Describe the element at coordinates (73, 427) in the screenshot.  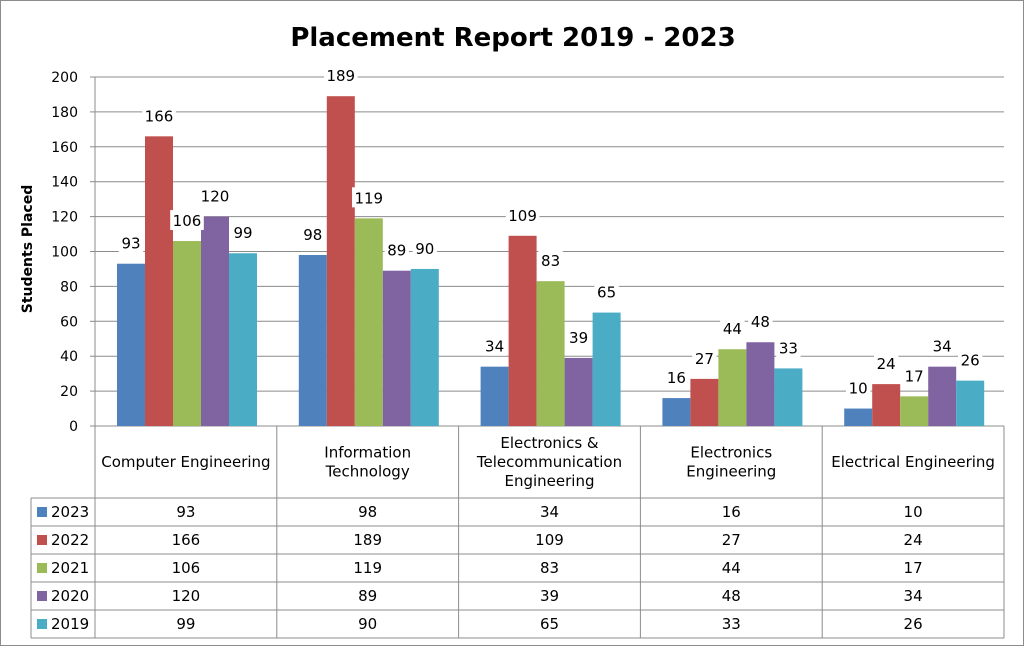
I see `y-tick-label: 0` at that location.